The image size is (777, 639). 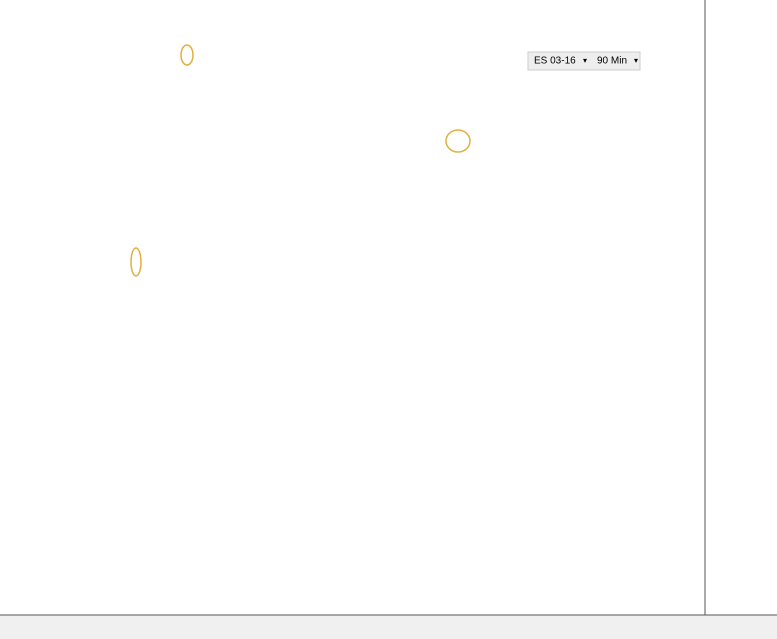 I want to click on interval: 90 Min, so click(x=612, y=61).